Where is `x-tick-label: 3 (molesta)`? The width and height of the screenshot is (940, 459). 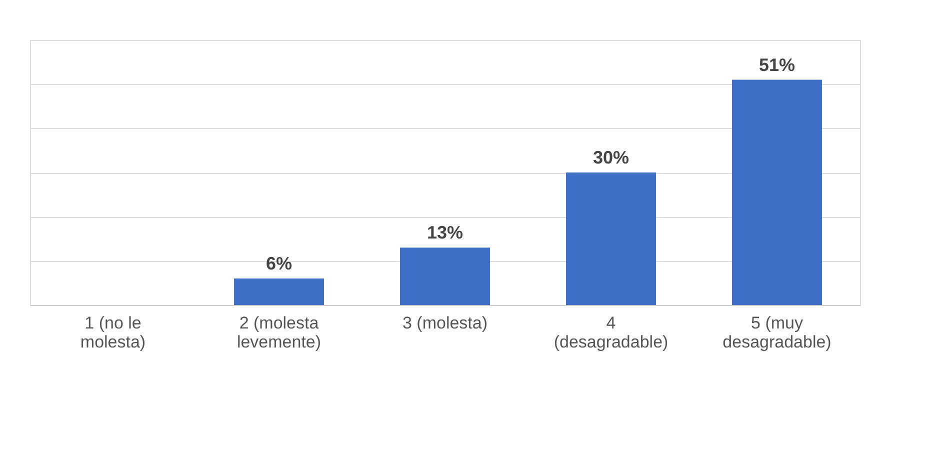 x-tick-label: 3 (molesta) is located at coordinates (445, 323).